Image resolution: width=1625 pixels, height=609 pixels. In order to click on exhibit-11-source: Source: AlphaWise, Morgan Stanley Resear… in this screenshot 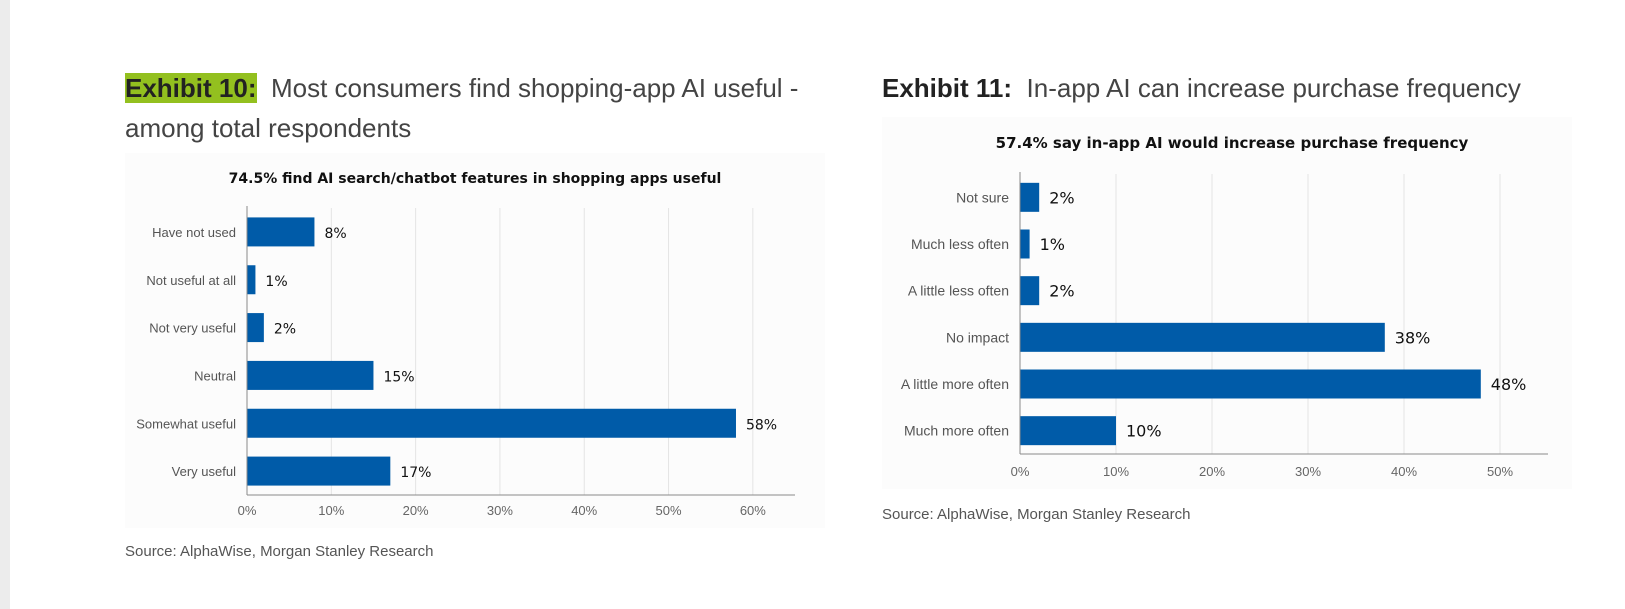, I will do `click(1036, 514)`.